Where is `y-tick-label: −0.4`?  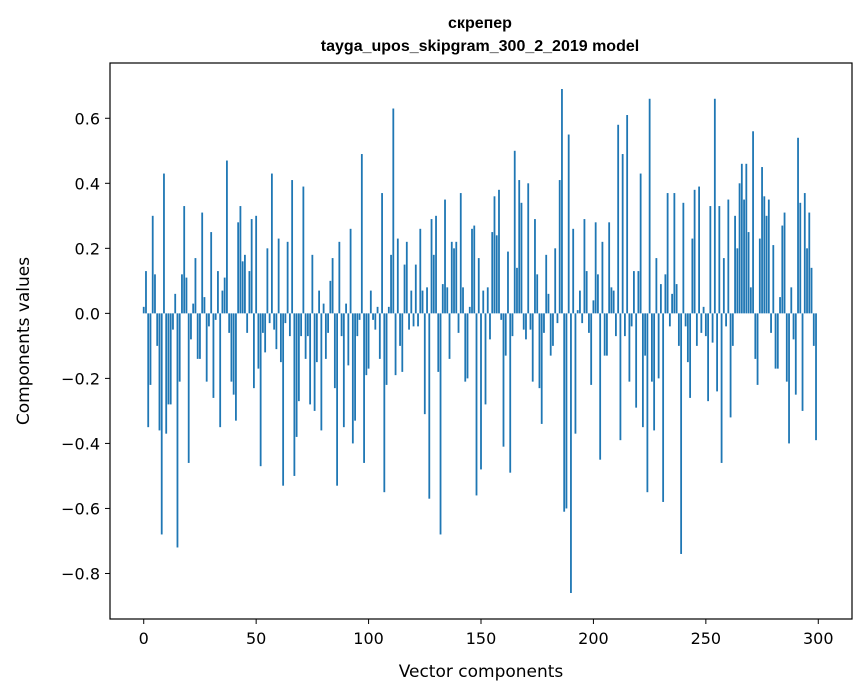 y-tick-label: −0.4 is located at coordinates (80, 443).